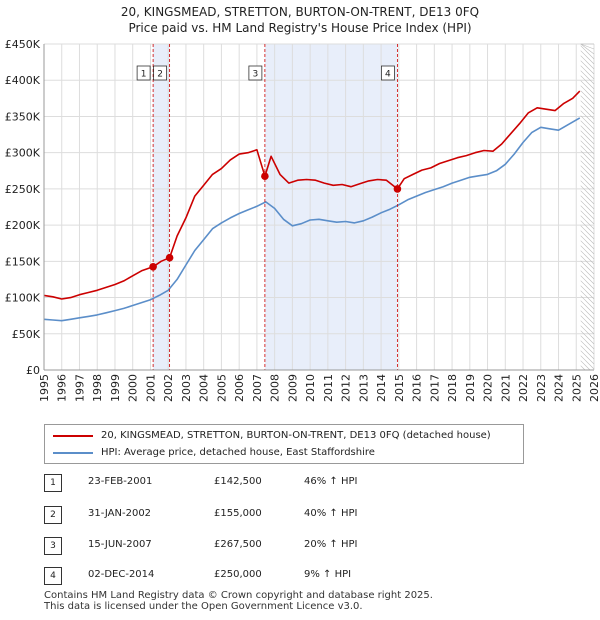  I want to click on forecast-hatch, so click(587, 207).